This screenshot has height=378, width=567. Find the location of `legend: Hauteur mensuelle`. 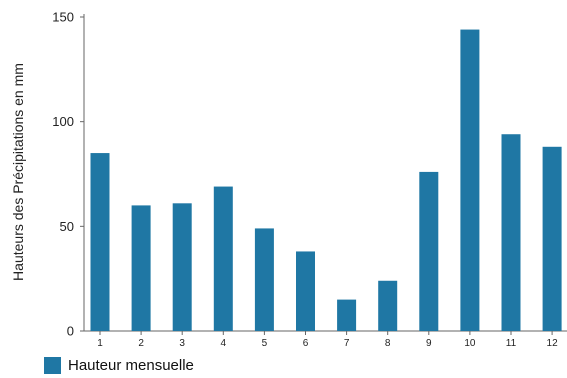

legend: Hauteur mensuelle is located at coordinates (119, 365).